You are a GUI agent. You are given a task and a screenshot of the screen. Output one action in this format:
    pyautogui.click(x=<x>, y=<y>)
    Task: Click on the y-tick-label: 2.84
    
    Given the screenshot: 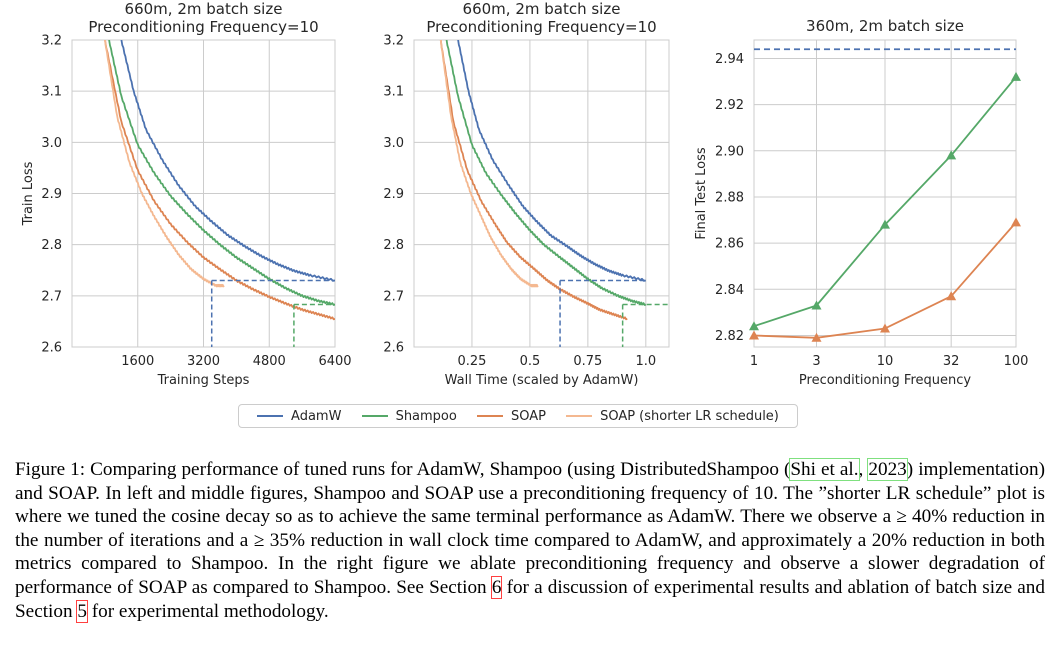 What is the action you would take?
    pyautogui.click(x=729, y=290)
    